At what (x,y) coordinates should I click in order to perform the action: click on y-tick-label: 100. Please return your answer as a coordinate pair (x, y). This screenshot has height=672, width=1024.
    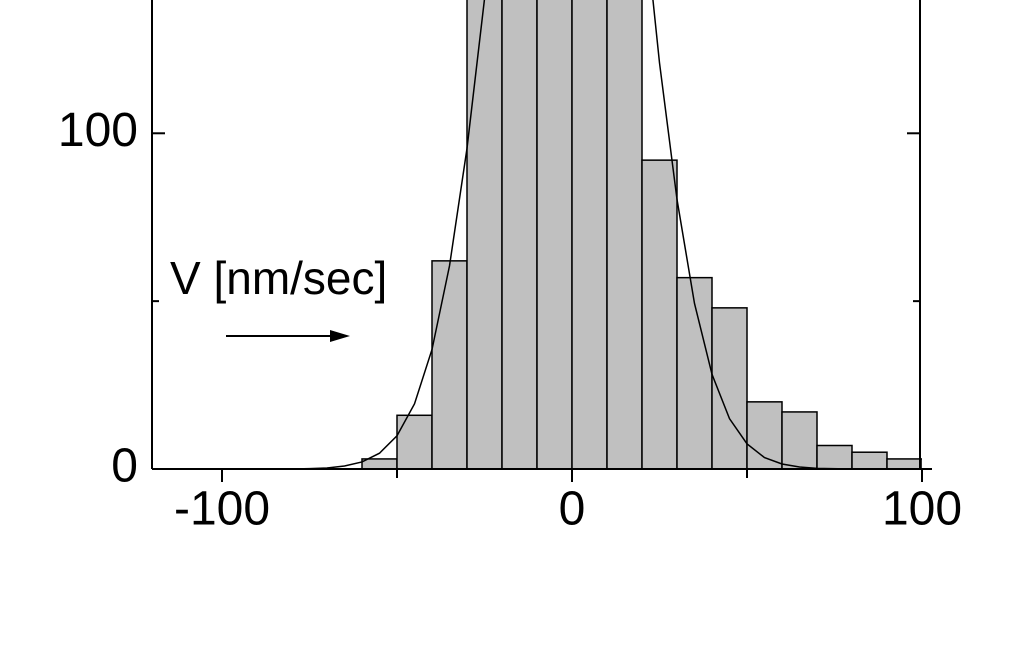
    Looking at the image, I should click on (98, 130).